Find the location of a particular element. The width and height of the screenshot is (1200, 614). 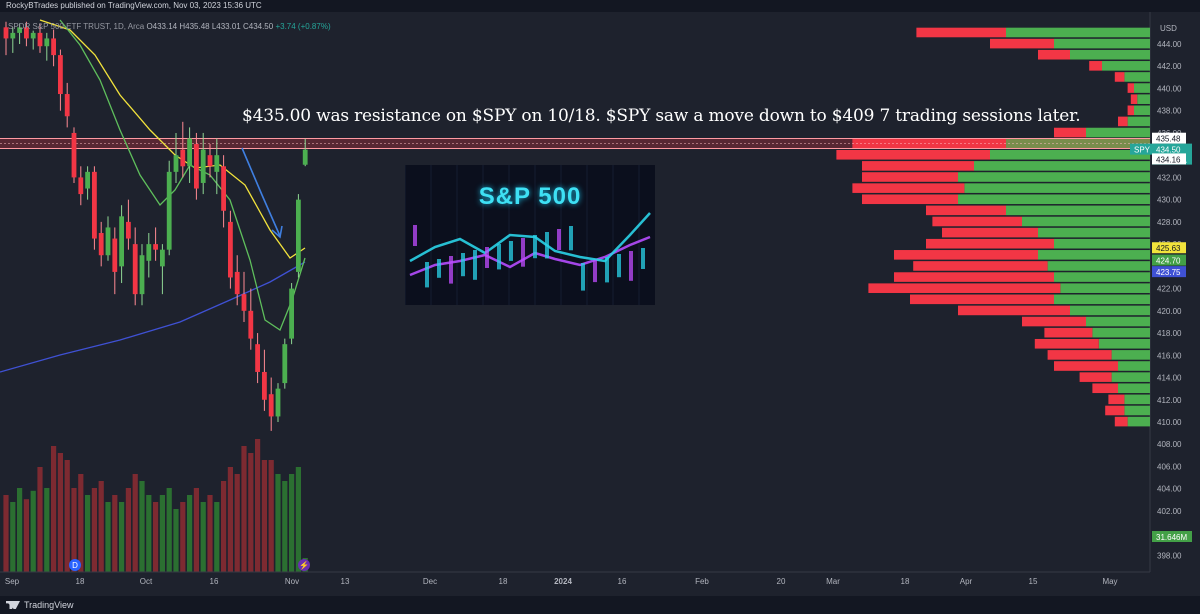

down-arrow-line is located at coordinates (261, 192).